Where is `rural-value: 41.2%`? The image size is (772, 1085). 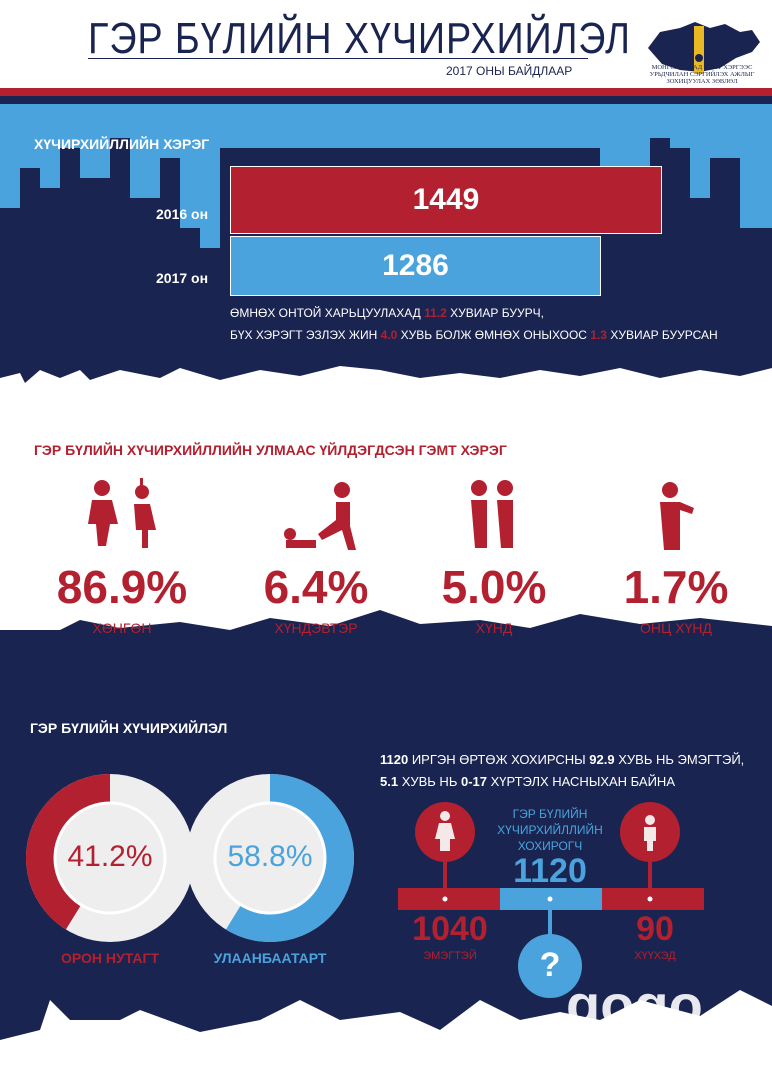
rural-value: 41.2% is located at coordinates (110, 856).